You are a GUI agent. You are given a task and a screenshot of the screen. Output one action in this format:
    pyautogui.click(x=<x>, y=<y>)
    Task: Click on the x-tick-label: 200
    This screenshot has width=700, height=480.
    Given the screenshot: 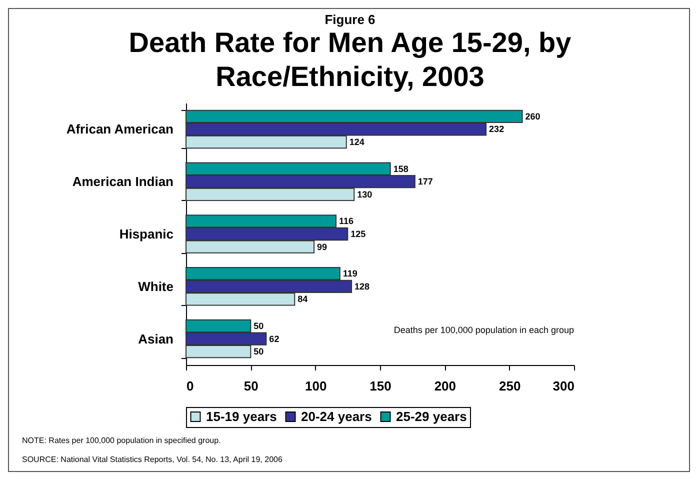 What is the action you would take?
    pyautogui.click(x=445, y=386)
    